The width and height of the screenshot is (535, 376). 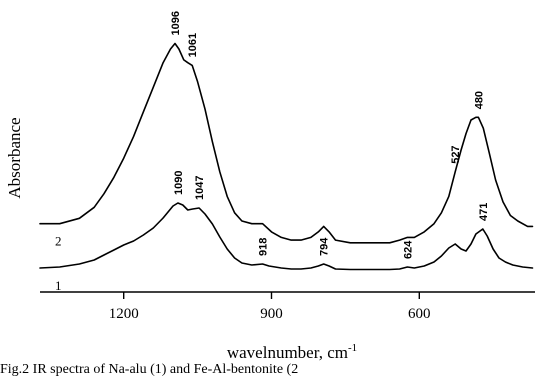 What do you see at coordinates (14, 157) in the screenshot?
I see `y-axis-label: Absorbance` at bounding box center [14, 157].